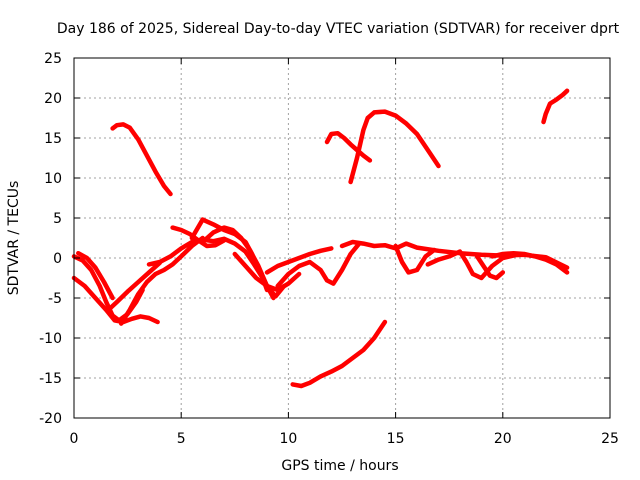 This screenshot has width=640, height=480. I want to click on y-tick-label: 20, so click(53, 99).